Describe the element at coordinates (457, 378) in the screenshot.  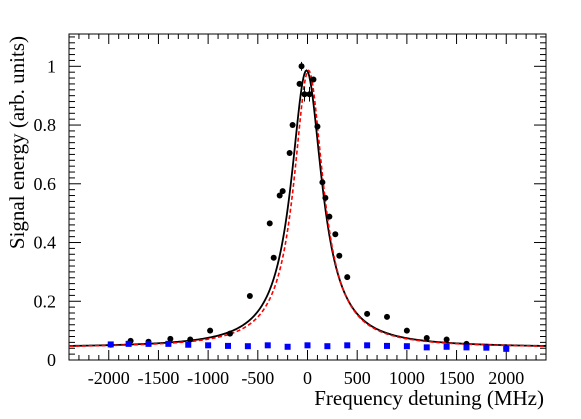
I see `x-tick-label: 1500` at that location.